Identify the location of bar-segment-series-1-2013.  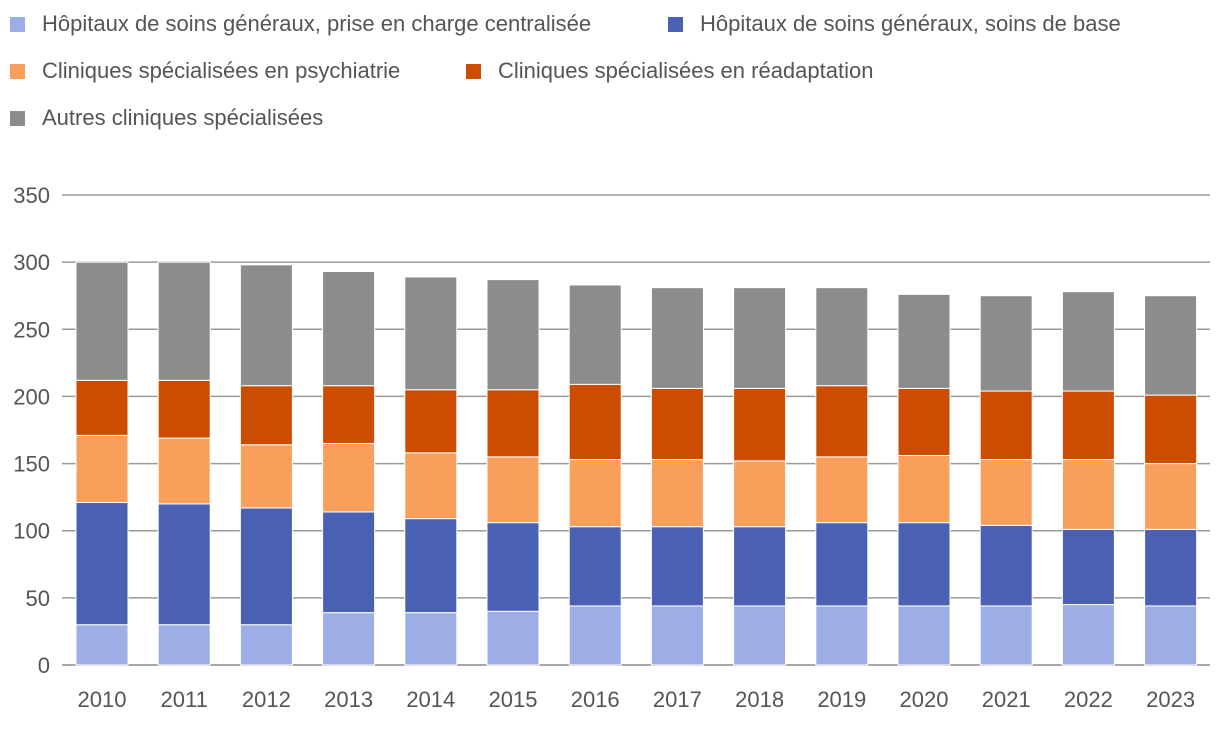
(349, 639).